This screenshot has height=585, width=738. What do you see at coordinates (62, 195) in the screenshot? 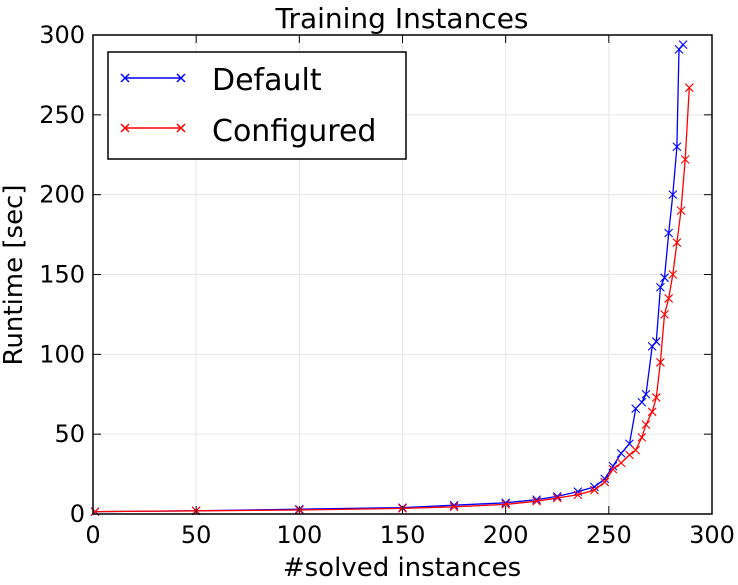
I see `y-tick-label: 200` at bounding box center [62, 195].